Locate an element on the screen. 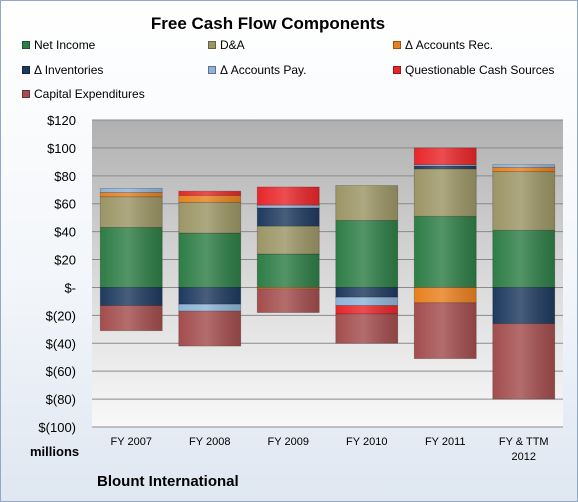 This screenshot has height=502, width=578. legend-questionable-cash: Questionable Cash Sources is located at coordinates (473, 70).